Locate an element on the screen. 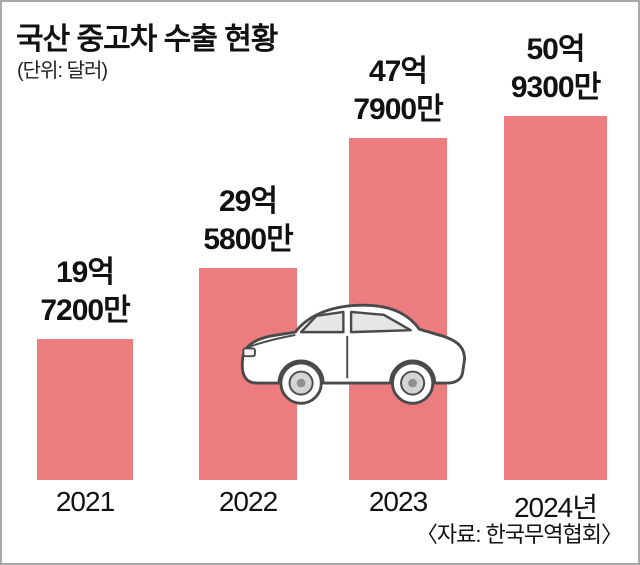  bar-group-2024: 50억 9300만 2024년 is located at coordinates (555, 277).